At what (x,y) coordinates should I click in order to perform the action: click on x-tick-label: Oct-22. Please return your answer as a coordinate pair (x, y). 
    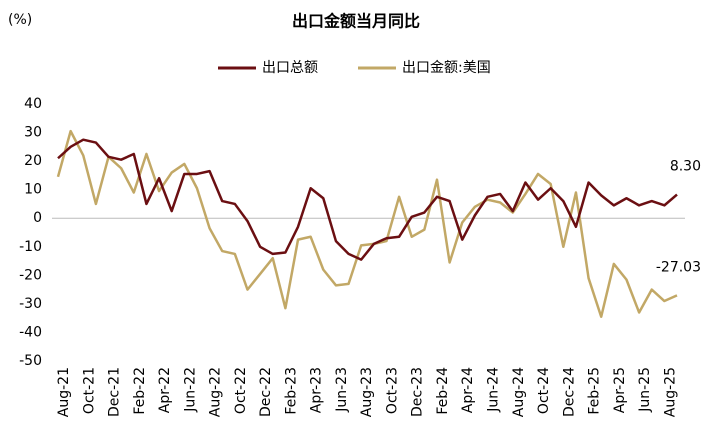
    Looking at the image, I should click on (241, 390).